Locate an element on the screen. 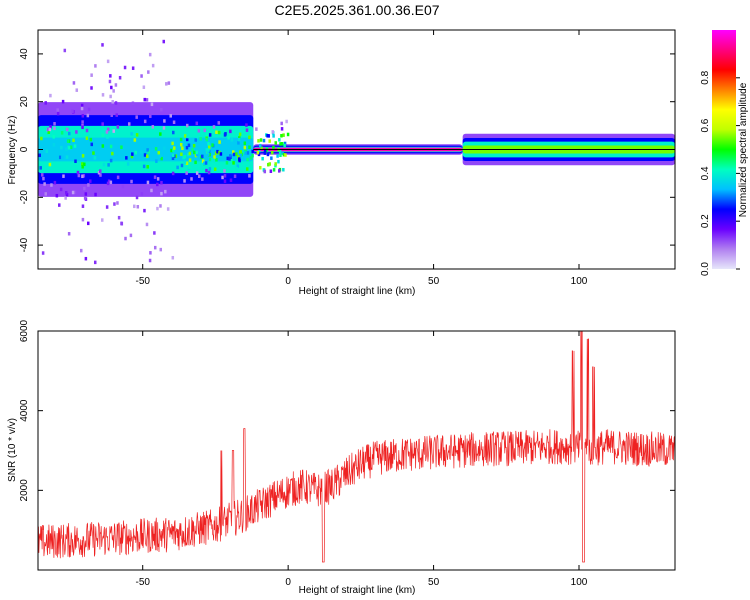  colorbar-tick-label: 0.4 is located at coordinates (705, 173).